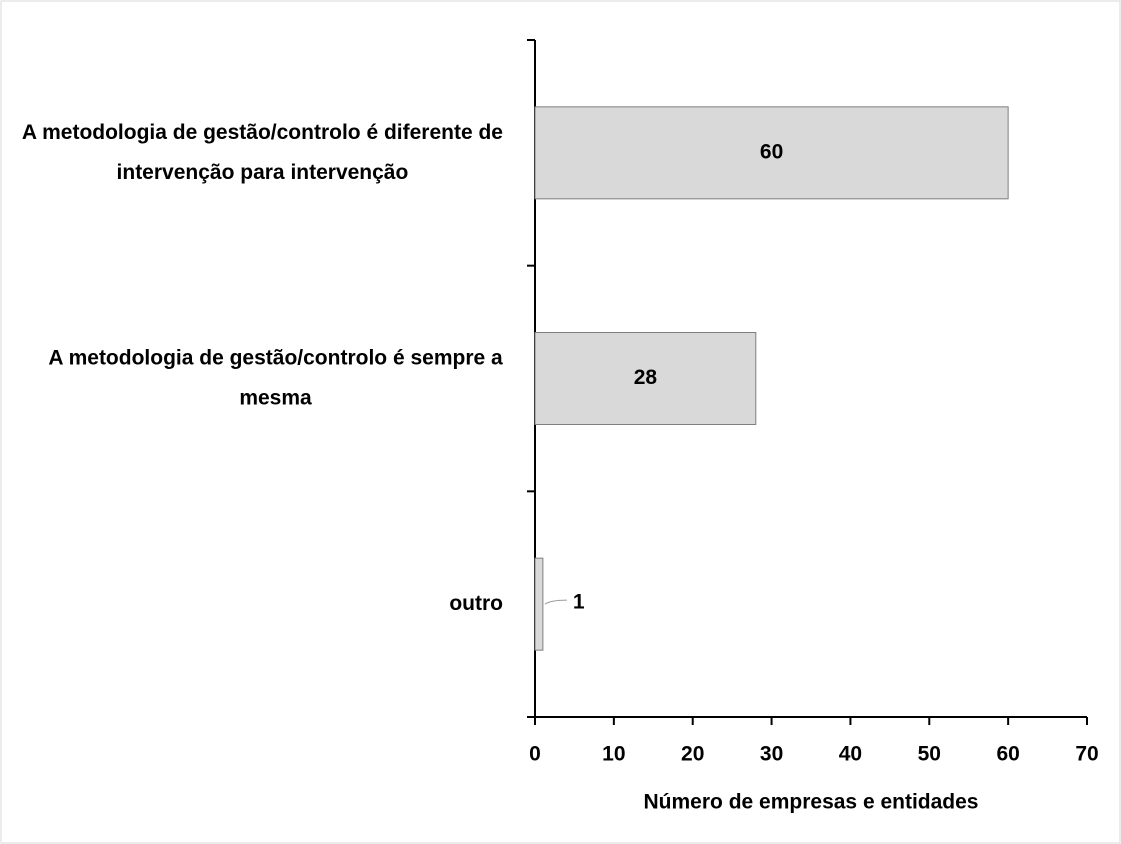 The height and width of the screenshot is (844, 1121). Describe the element at coordinates (771, 754) in the screenshot. I see `x-tick-label: 30` at that location.